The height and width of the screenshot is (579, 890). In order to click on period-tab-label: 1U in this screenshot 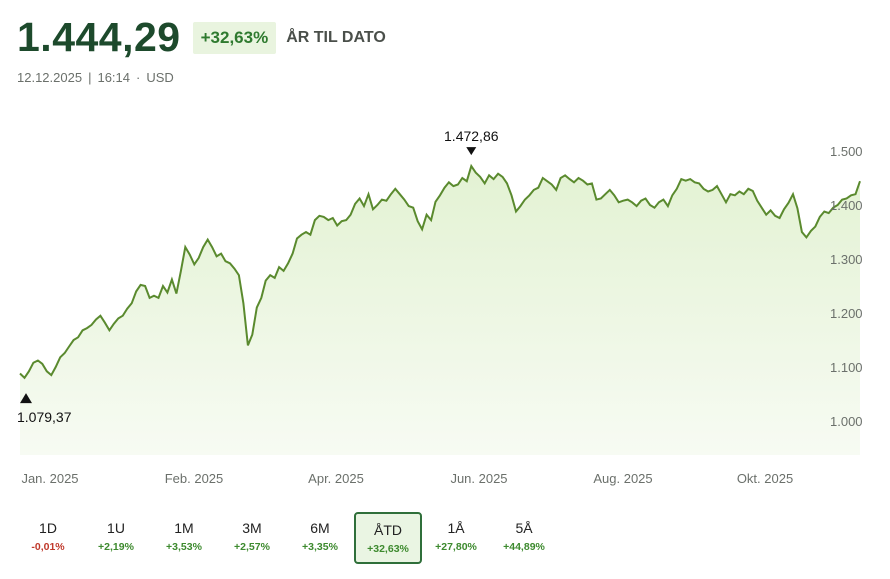, I will do `click(116, 528)`.